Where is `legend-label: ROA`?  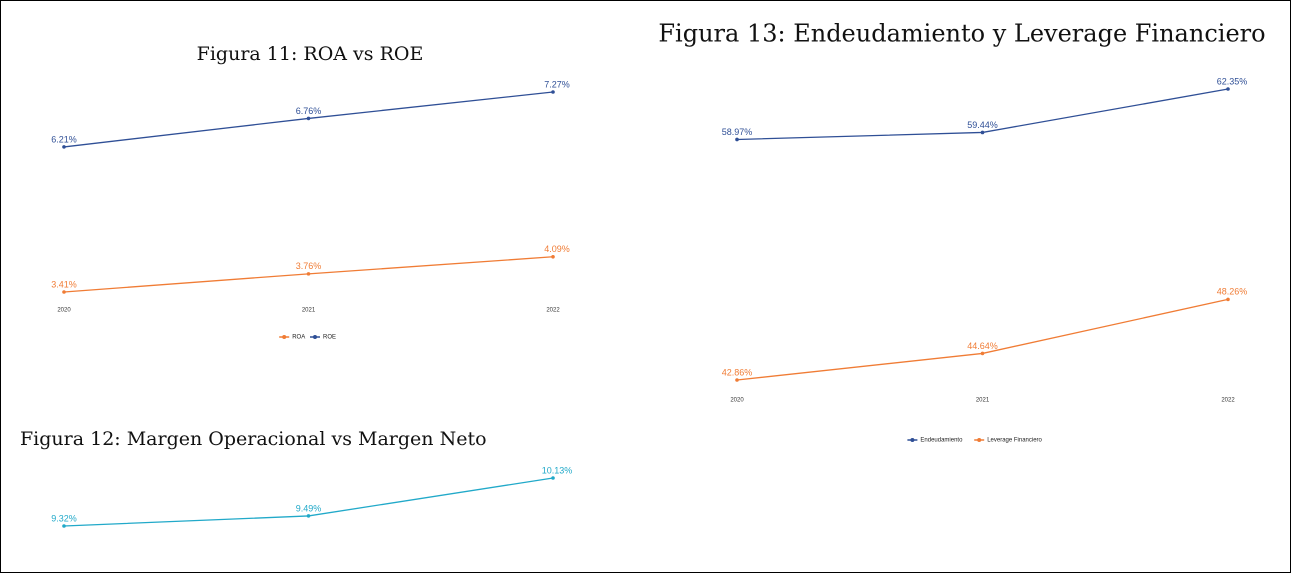 legend-label: ROA is located at coordinates (298, 338).